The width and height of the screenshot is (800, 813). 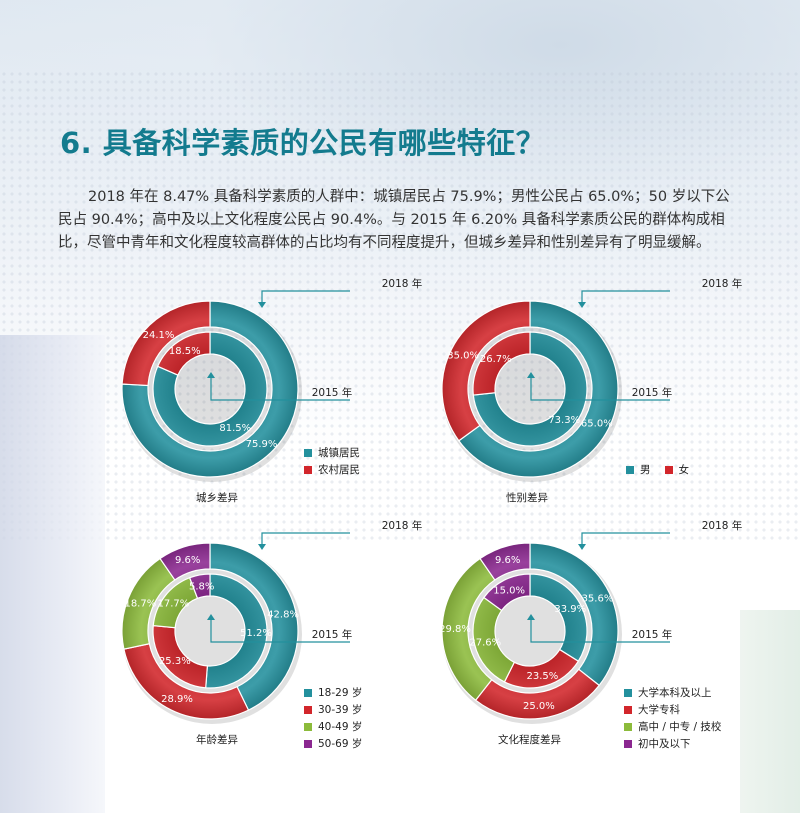 What do you see at coordinates (496, 359) in the screenshot?
I see `segment-value-label: 26.7%` at bounding box center [496, 359].